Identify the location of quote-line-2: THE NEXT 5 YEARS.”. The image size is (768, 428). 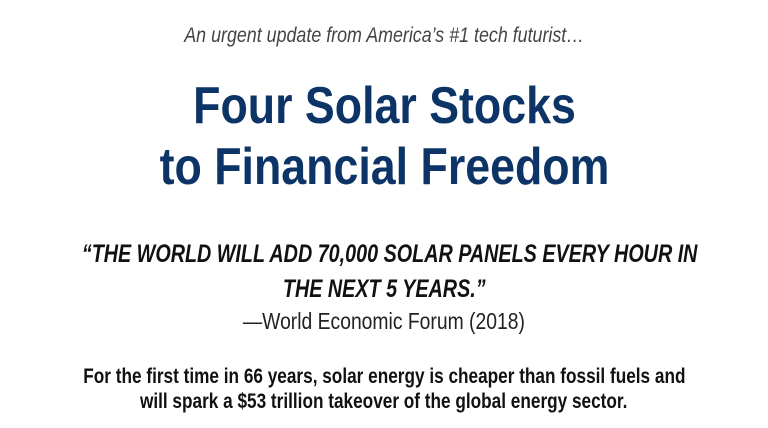
(384, 289).